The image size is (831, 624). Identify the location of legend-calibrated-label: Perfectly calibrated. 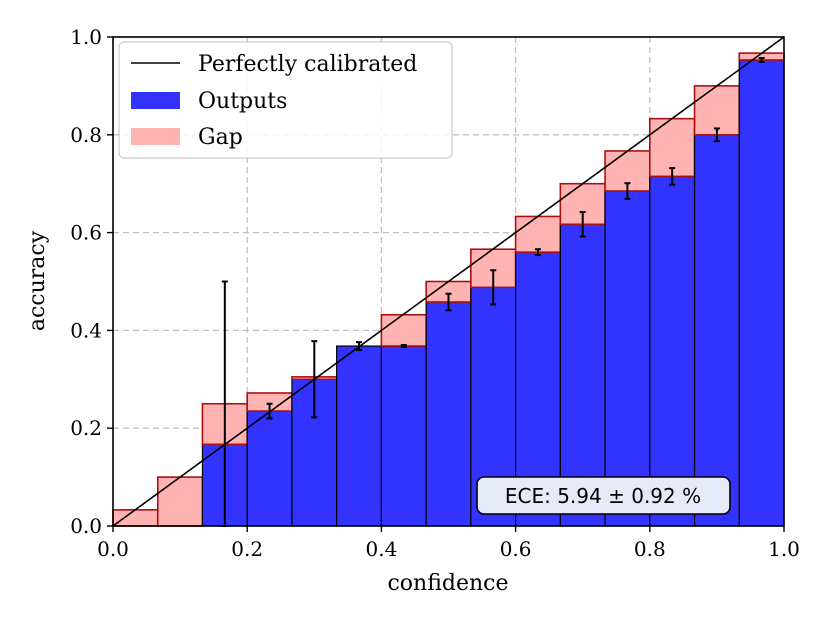
(307, 64).